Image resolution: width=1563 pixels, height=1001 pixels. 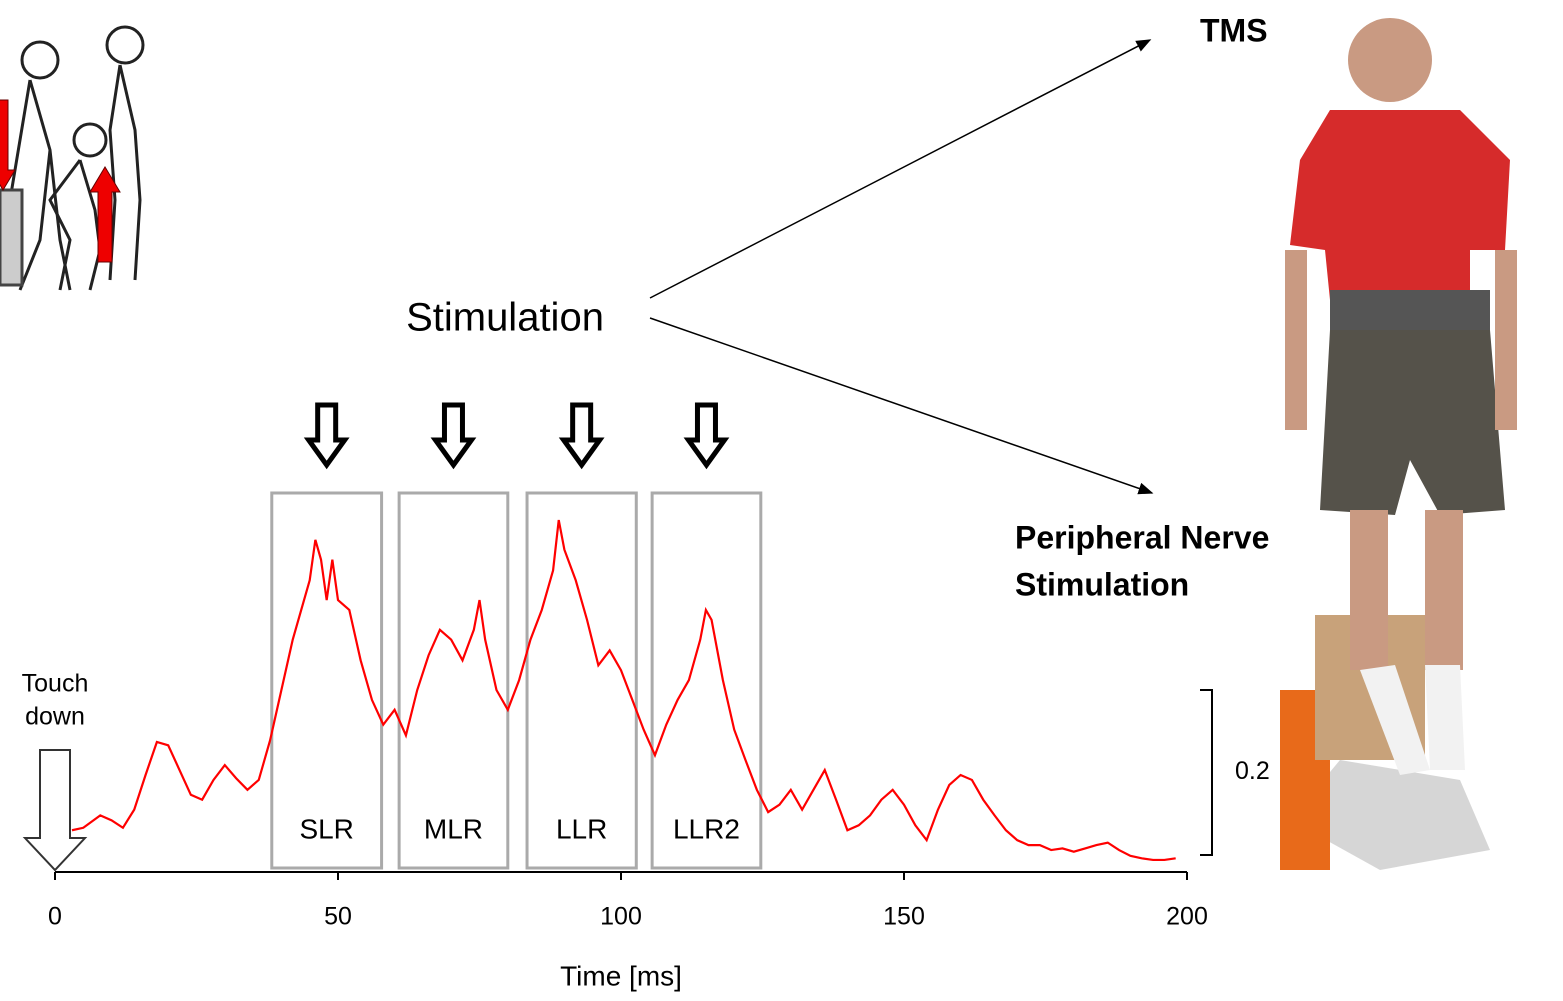 I want to click on x-tick-label: 150, so click(x=904, y=917).